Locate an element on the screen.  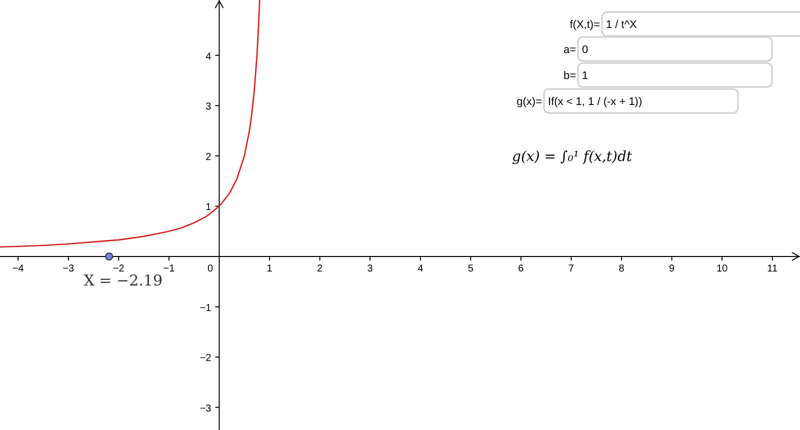
annotation: b= is located at coordinates (569, 76).